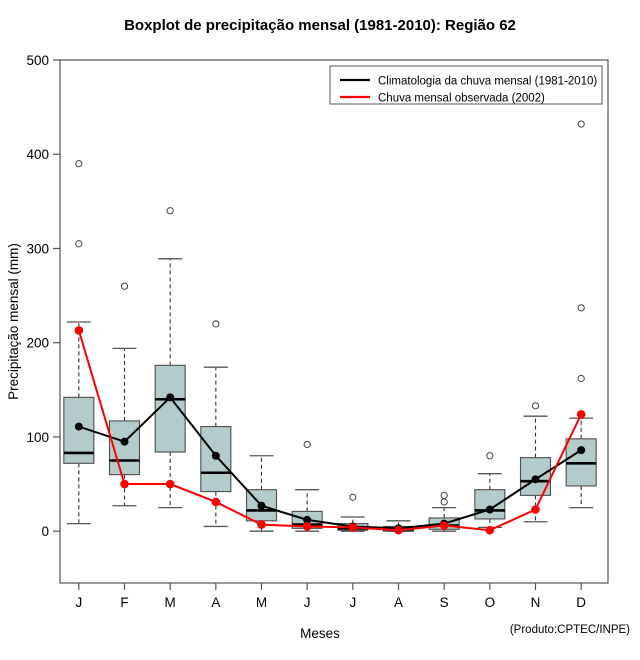 Image resolution: width=640 pixels, height=660 pixels. Describe the element at coordinates (320, 633) in the screenshot. I see `x-axis-title: Meses` at that location.